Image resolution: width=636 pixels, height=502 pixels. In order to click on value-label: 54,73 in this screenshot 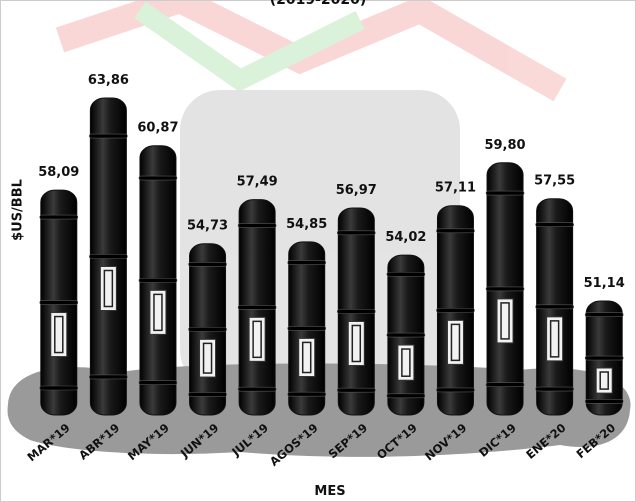, I will do `click(207, 226)`.